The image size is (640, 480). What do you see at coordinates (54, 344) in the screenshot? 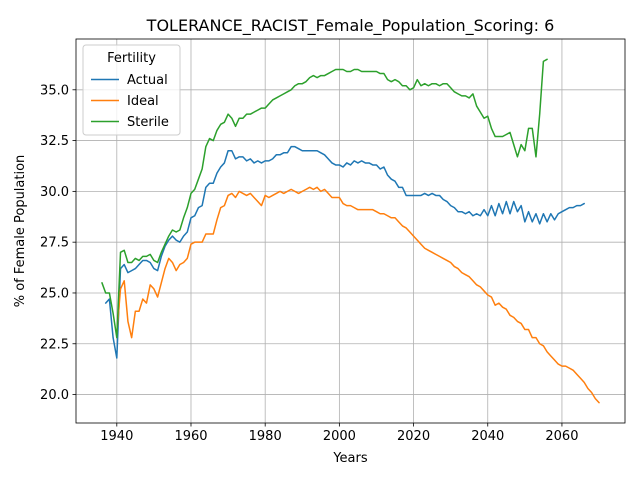
I see `y-tick-label: 22.5` at bounding box center [54, 344].